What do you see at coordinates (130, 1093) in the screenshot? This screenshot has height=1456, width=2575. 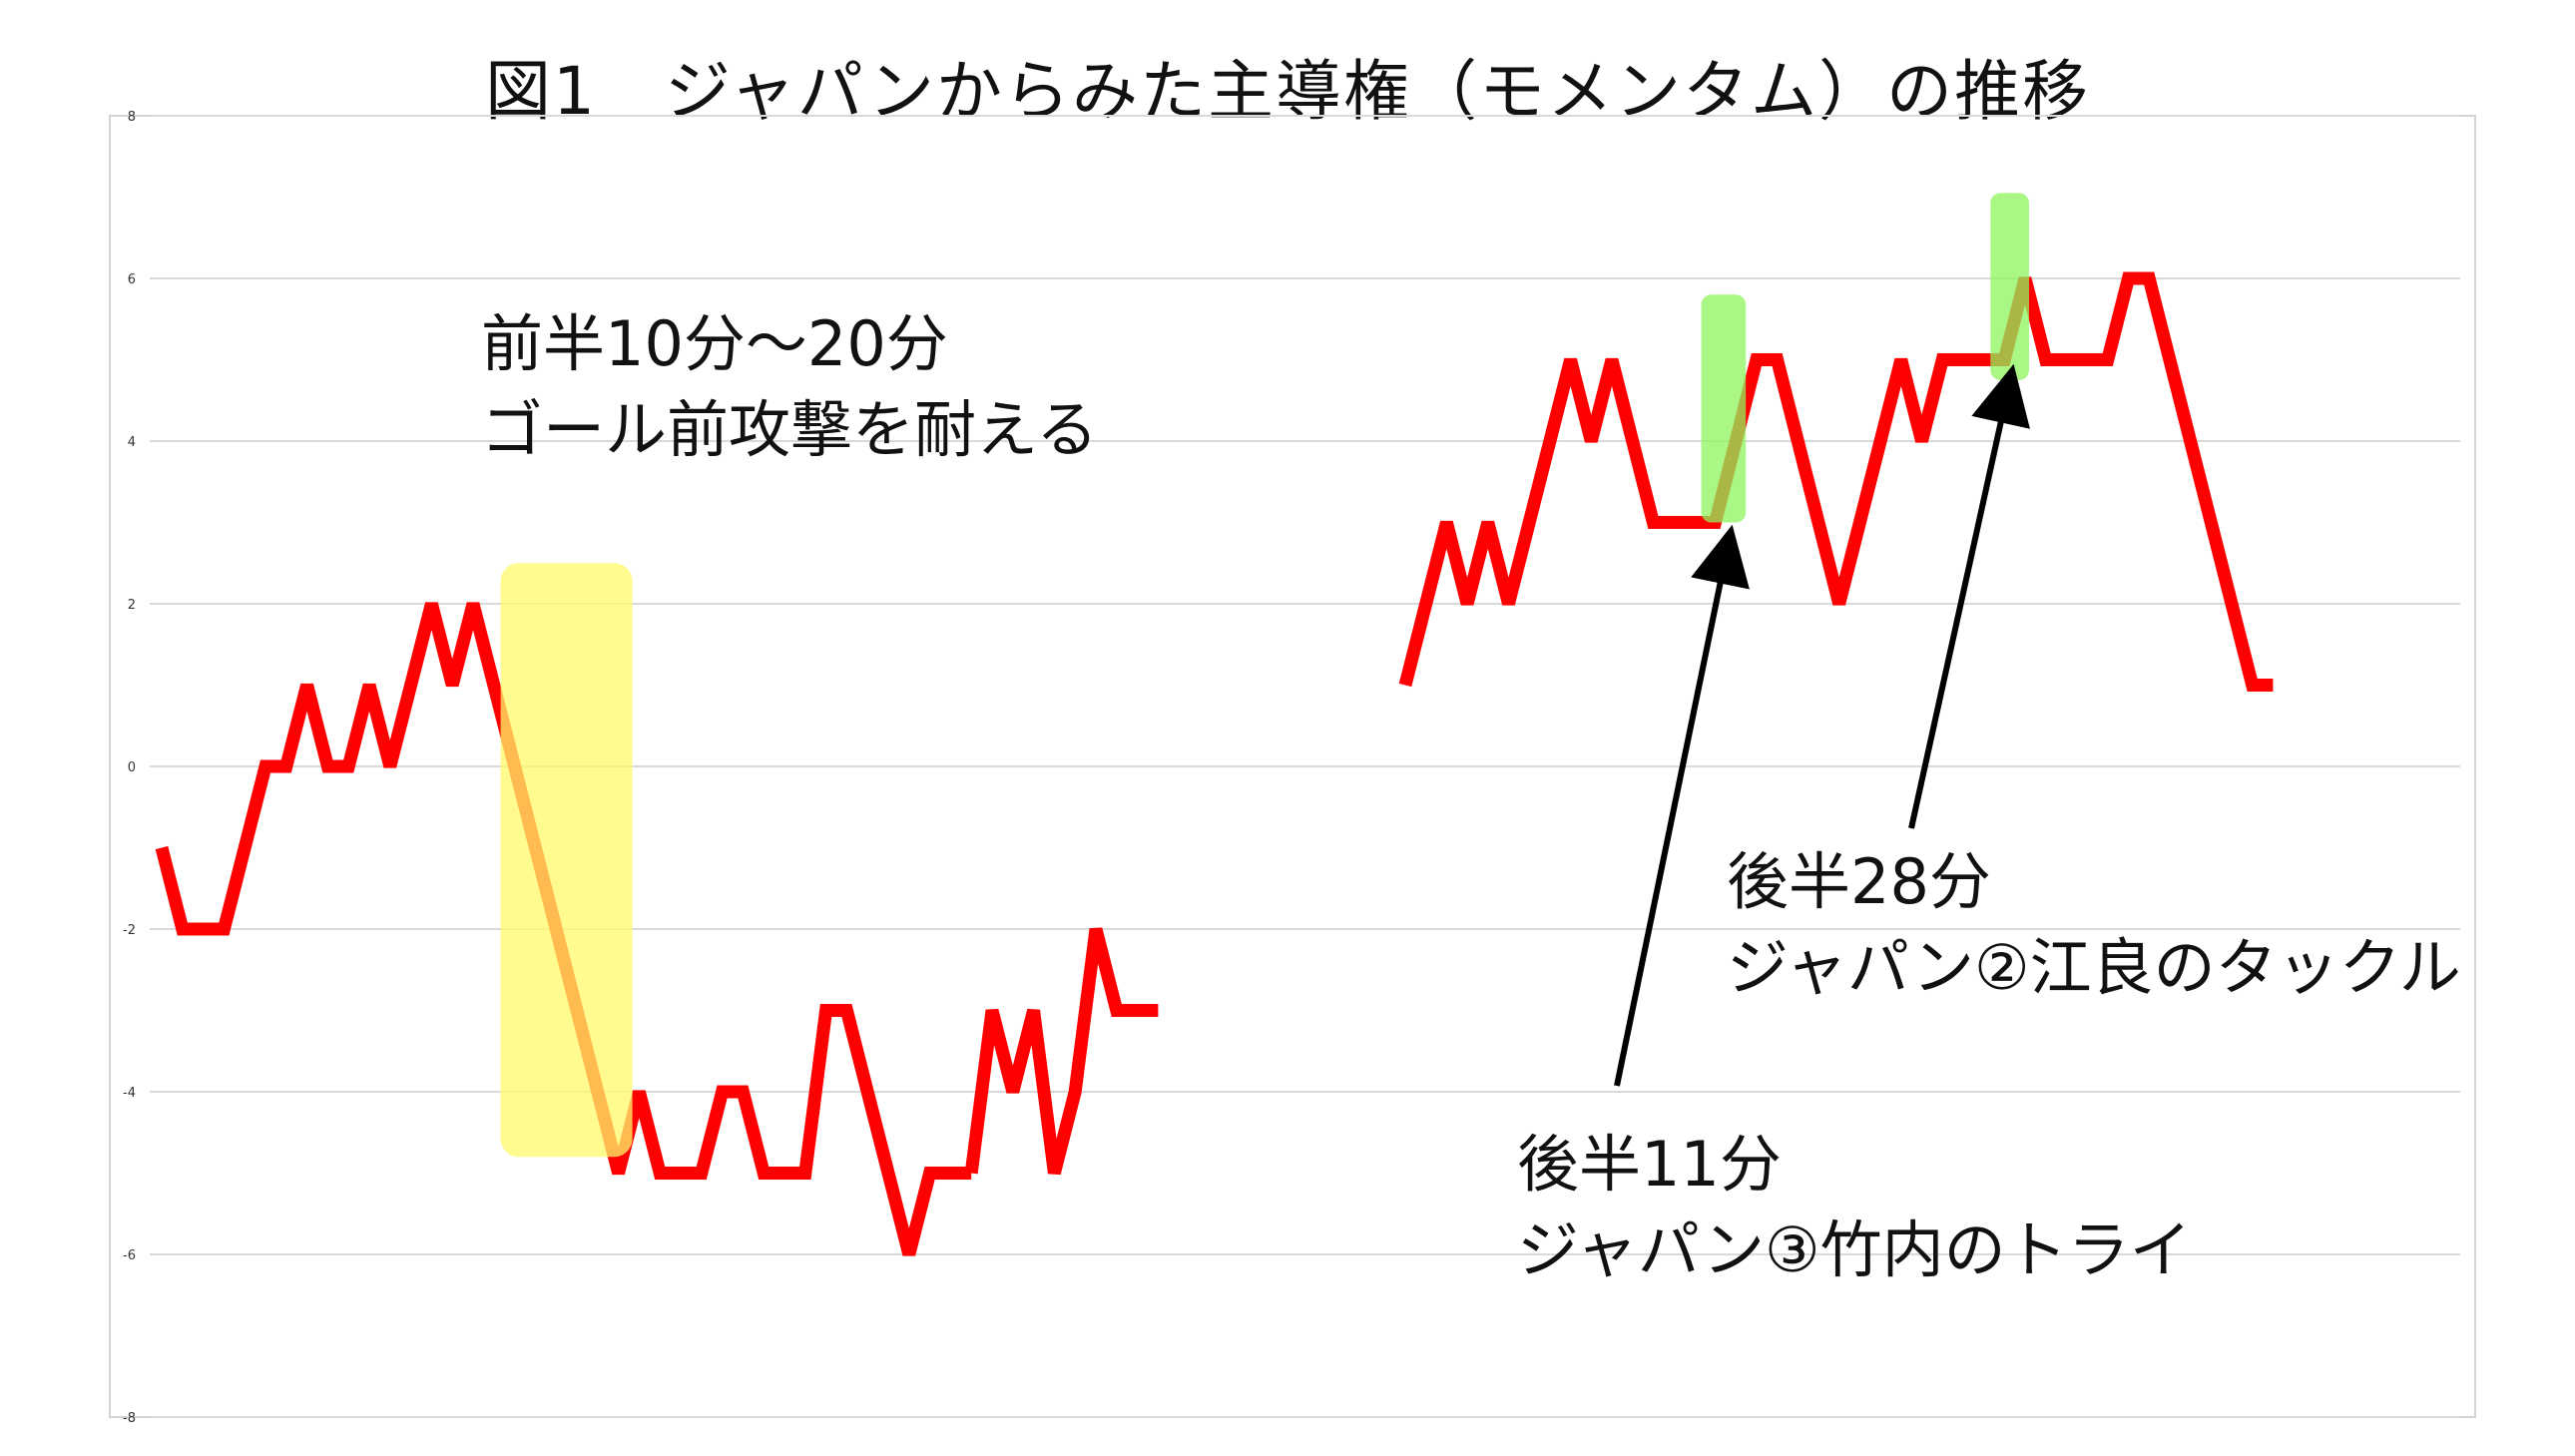 I see `y-tick-label: -4` at bounding box center [130, 1093].